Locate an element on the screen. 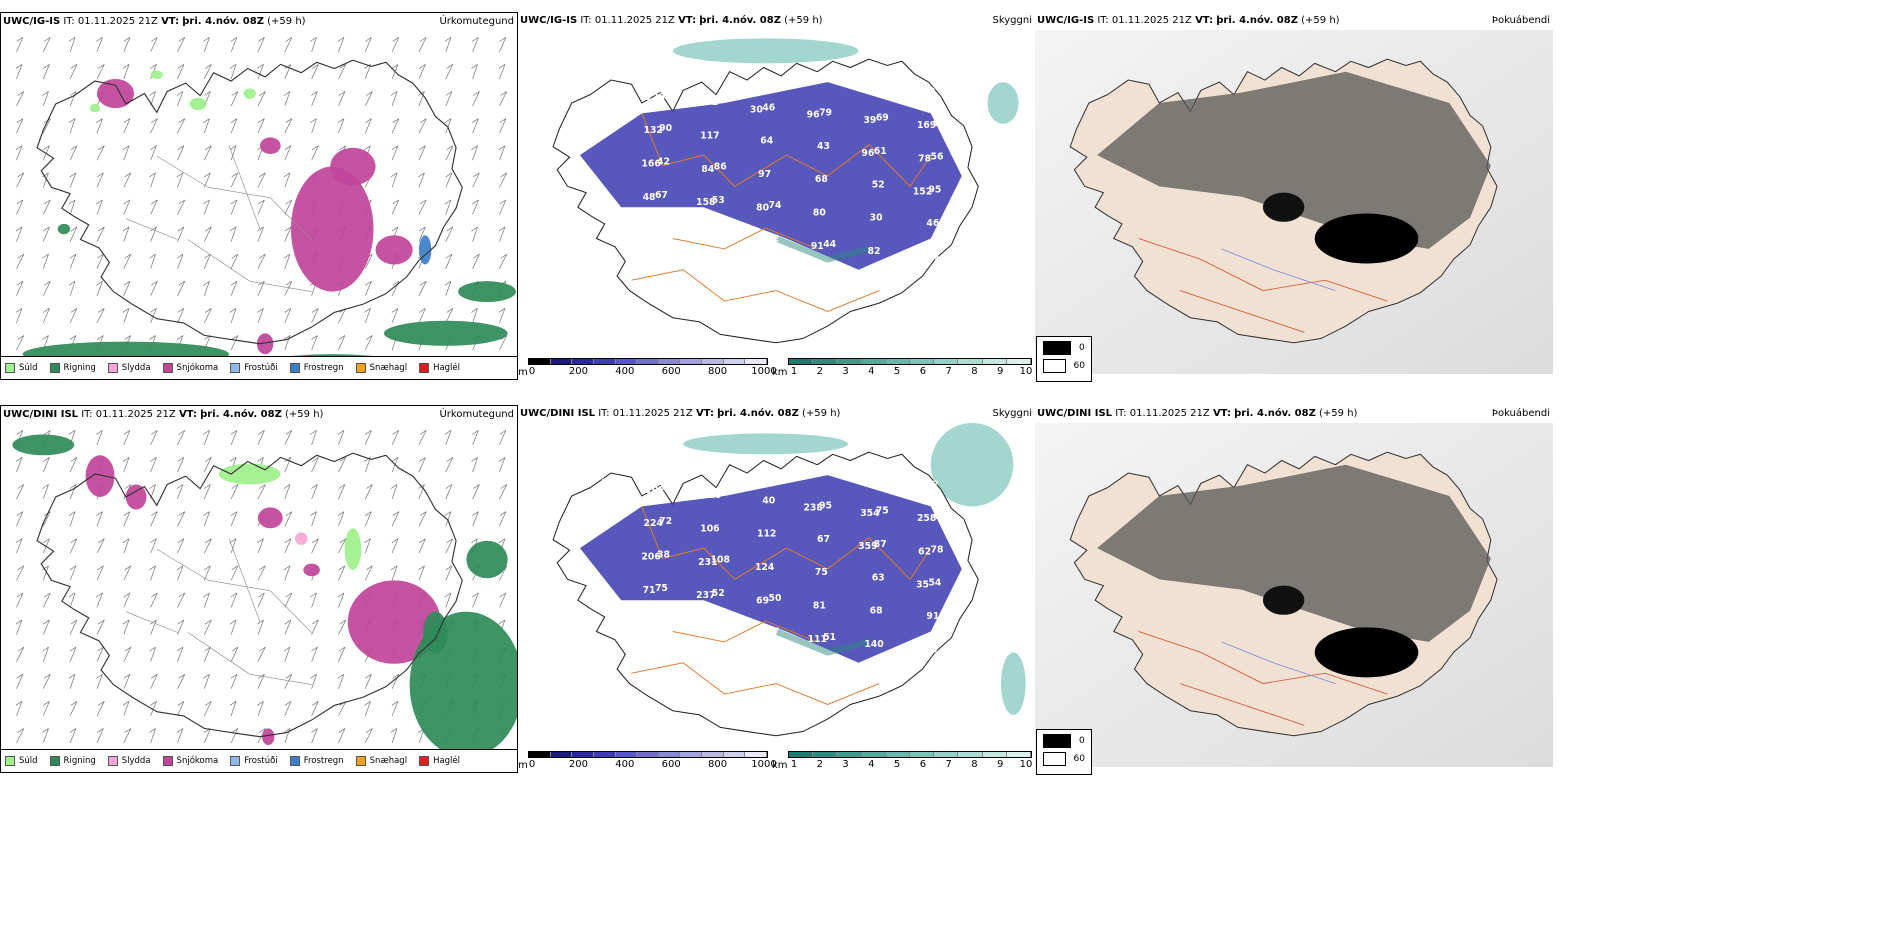 The height and width of the screenshot is (950, 1900). vis-value-label: 67 is located at coordinates (661, 195).